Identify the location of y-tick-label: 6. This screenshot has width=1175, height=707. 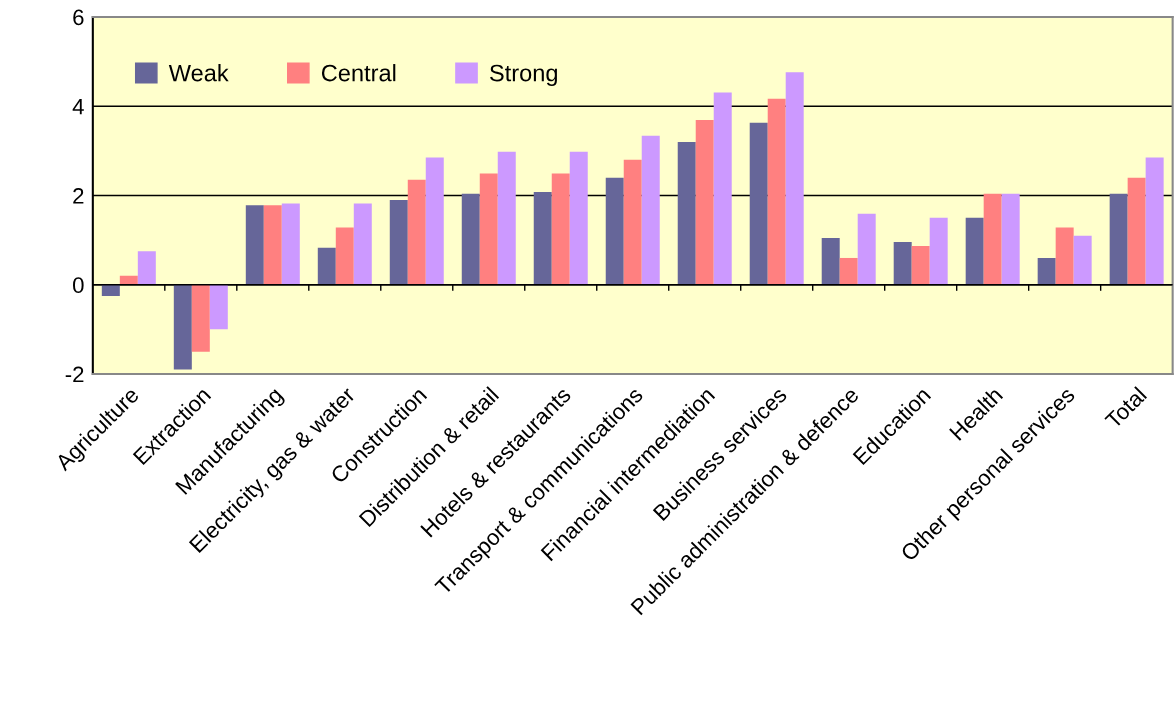
(78, 17).